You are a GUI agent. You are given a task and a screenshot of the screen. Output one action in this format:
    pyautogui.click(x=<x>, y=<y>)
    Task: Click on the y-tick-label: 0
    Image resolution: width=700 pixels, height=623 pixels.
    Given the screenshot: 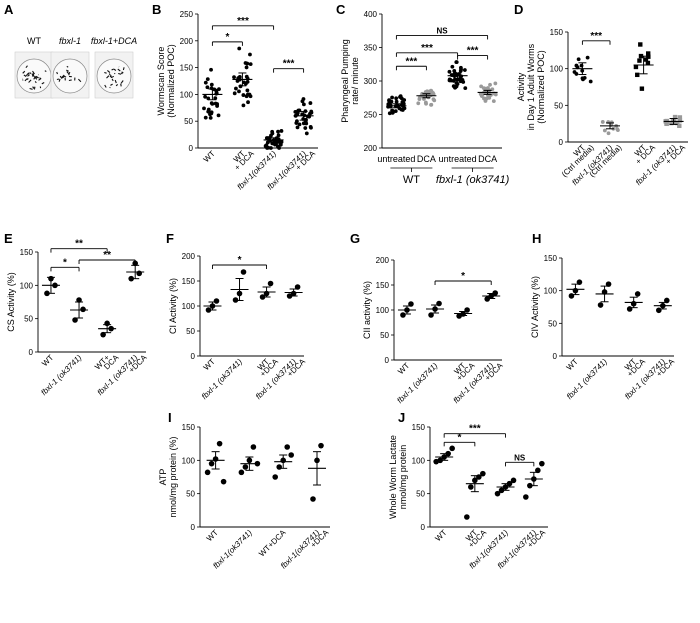 What is the action you would take?
    pyautogui.click(x=387, y=360)
    